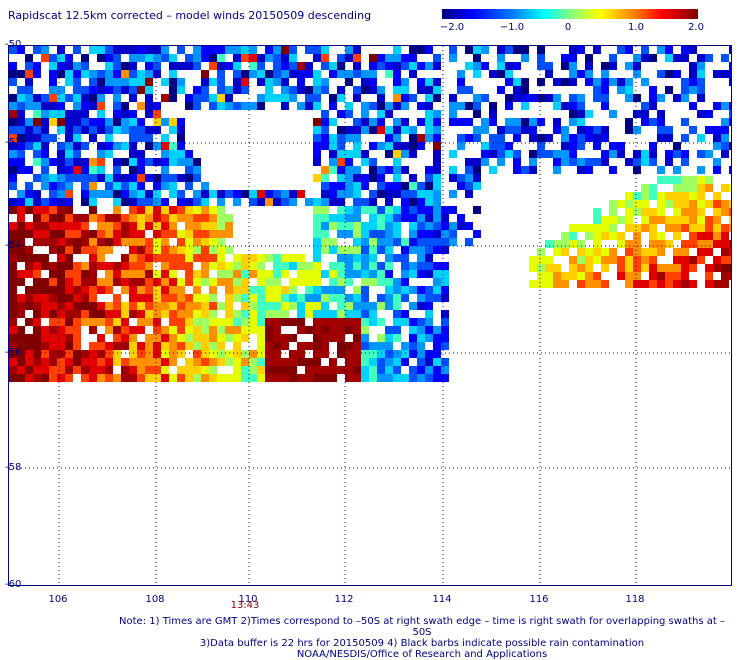 The height and width of the screenshot is (660, 740). Describe the element at coordinates (696, 27) in the screenshot. I see `colorbar-label: 2.0` at that location.